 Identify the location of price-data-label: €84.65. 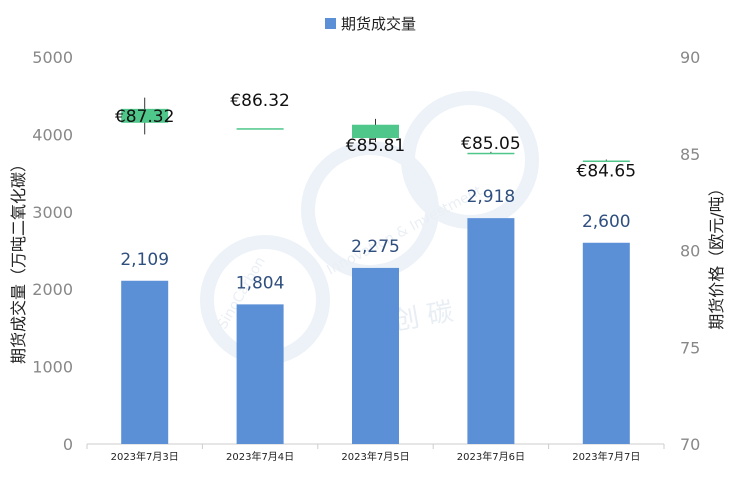
(606, 172).